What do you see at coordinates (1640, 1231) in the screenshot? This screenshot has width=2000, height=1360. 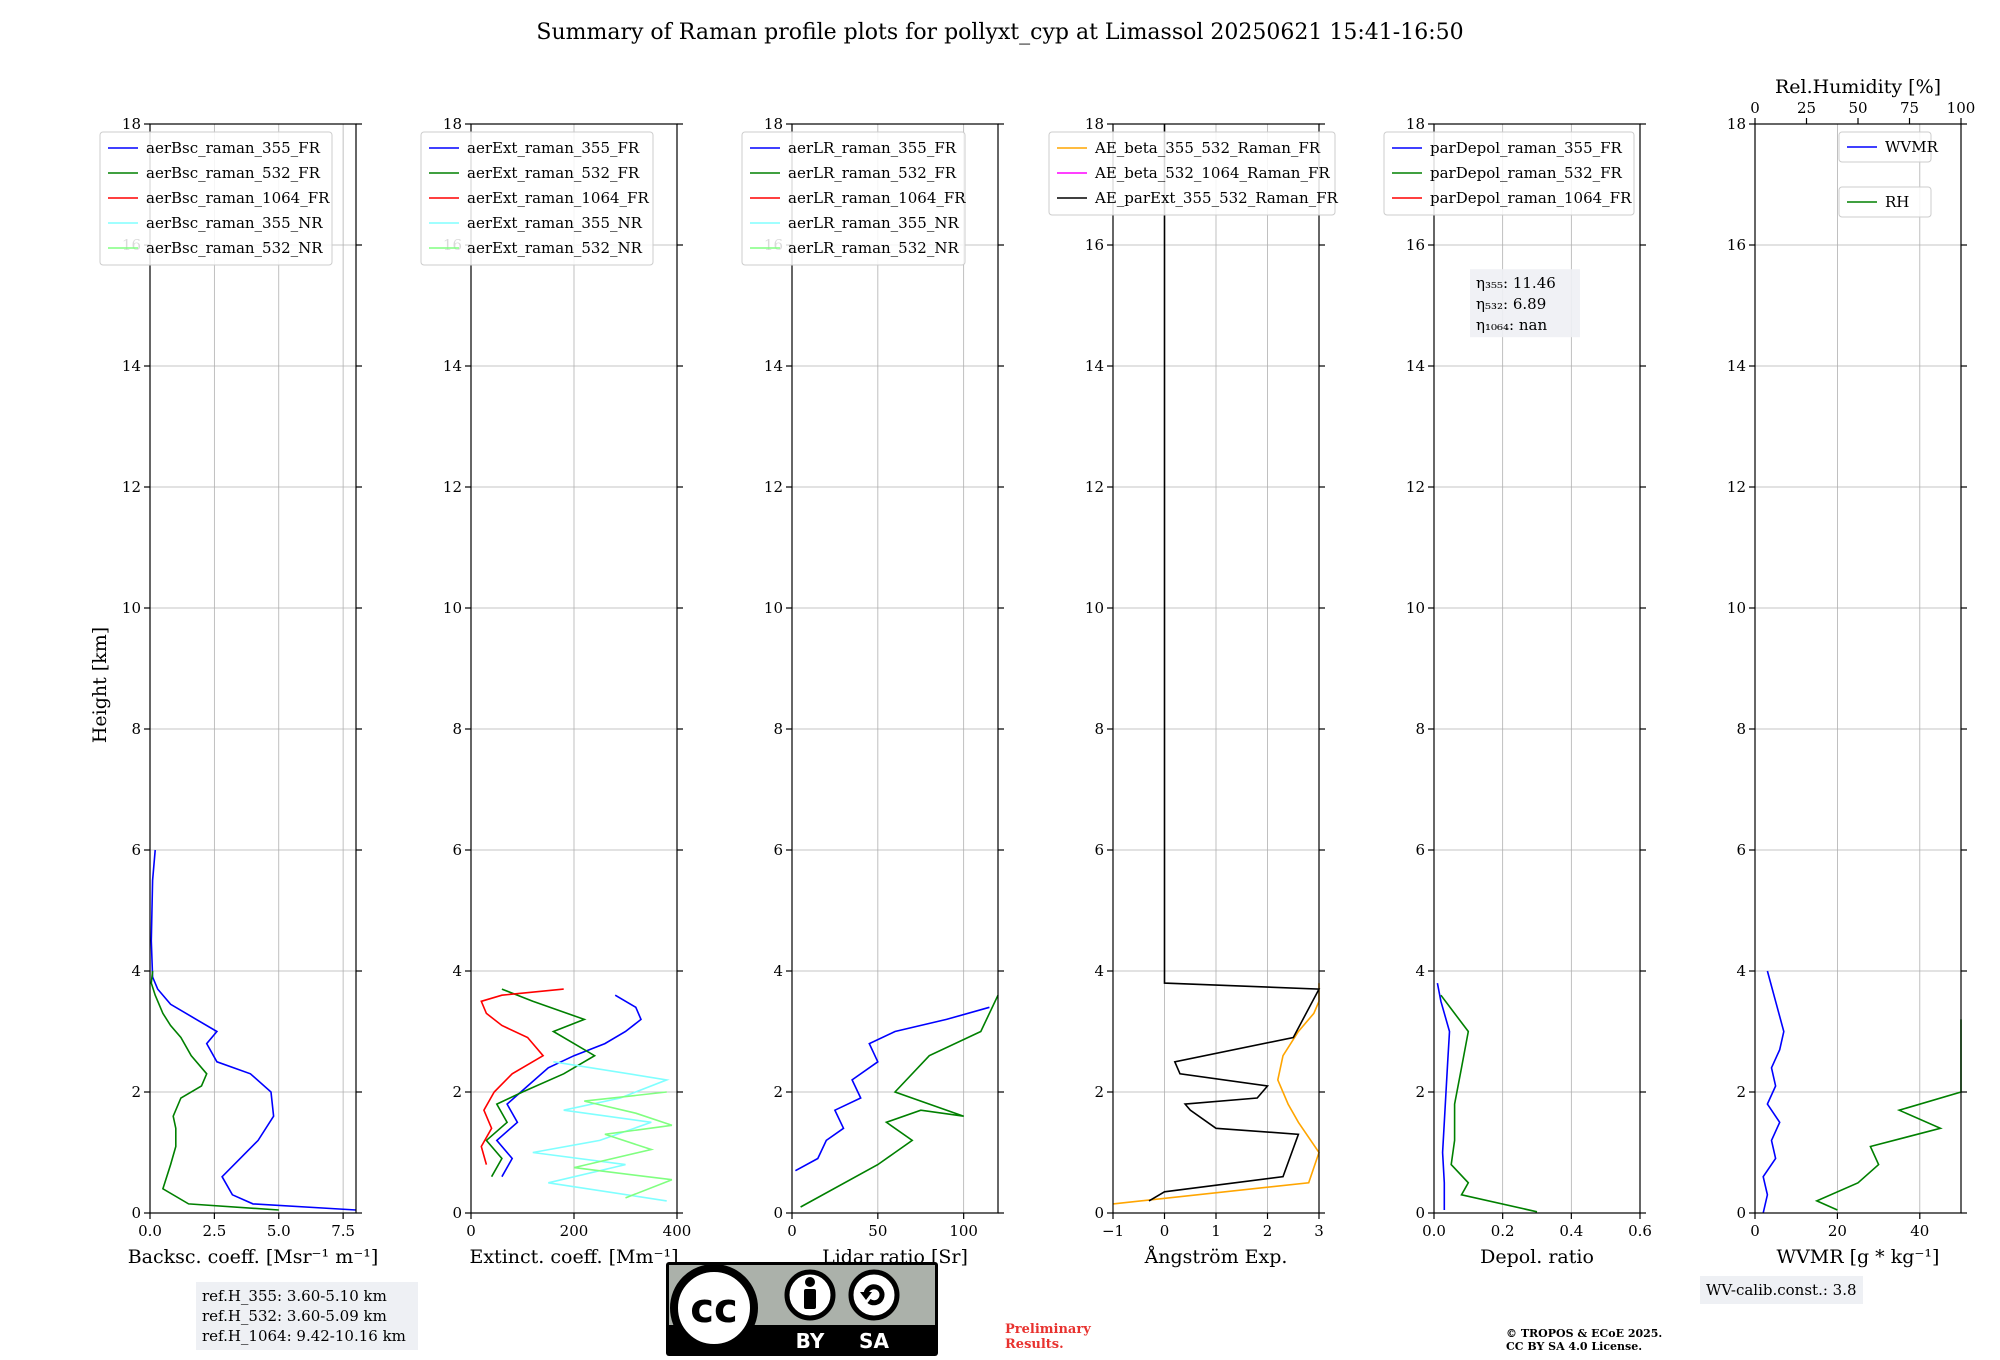 I see `x-tick-label: 0.6` at bounding box center [1640, 1231].